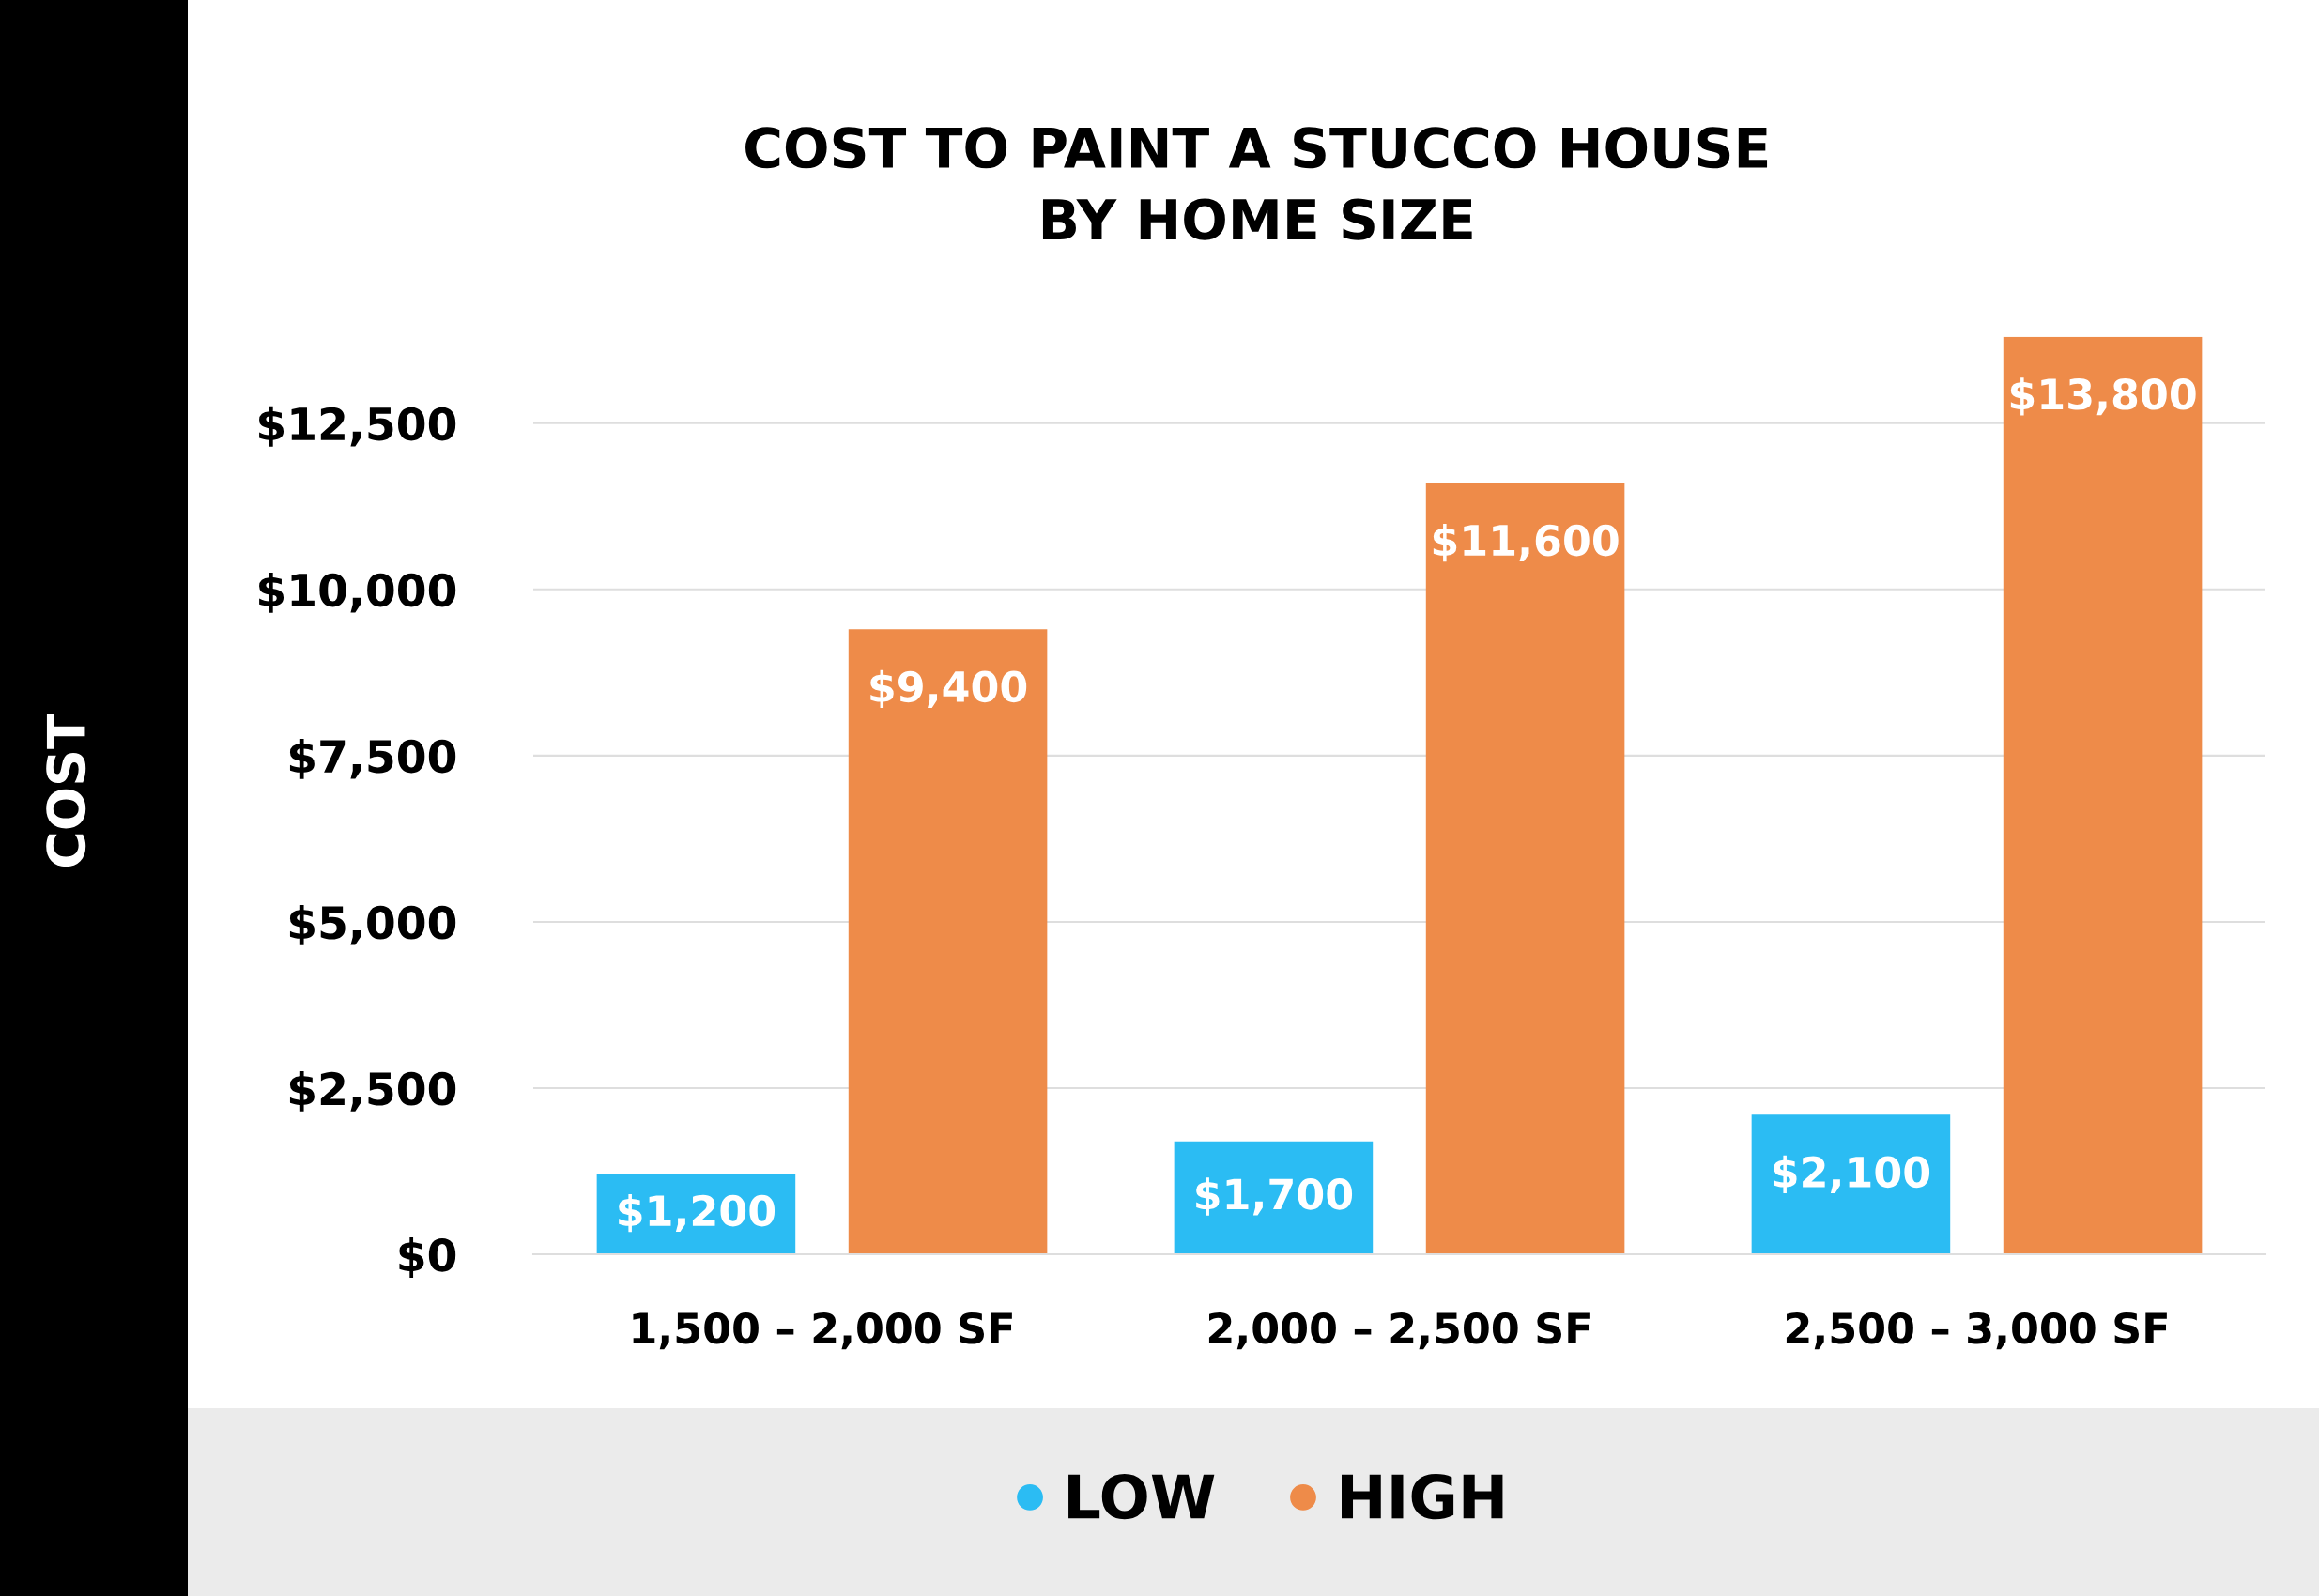 This screenshot has height=1596, width=2319. What do you see at coordinates (1976, 1331) in the screenshot?
I see `x-tick-label: 2,500 – 3,000 SF` at bounding box center [1976, 1331].